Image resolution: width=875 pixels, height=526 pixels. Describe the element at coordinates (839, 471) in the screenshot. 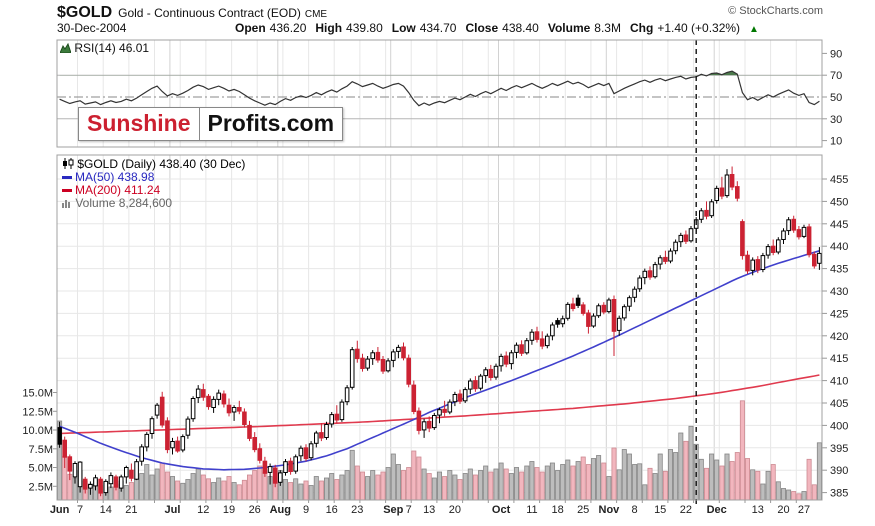

I see `price-axis-label: 390` at that location.